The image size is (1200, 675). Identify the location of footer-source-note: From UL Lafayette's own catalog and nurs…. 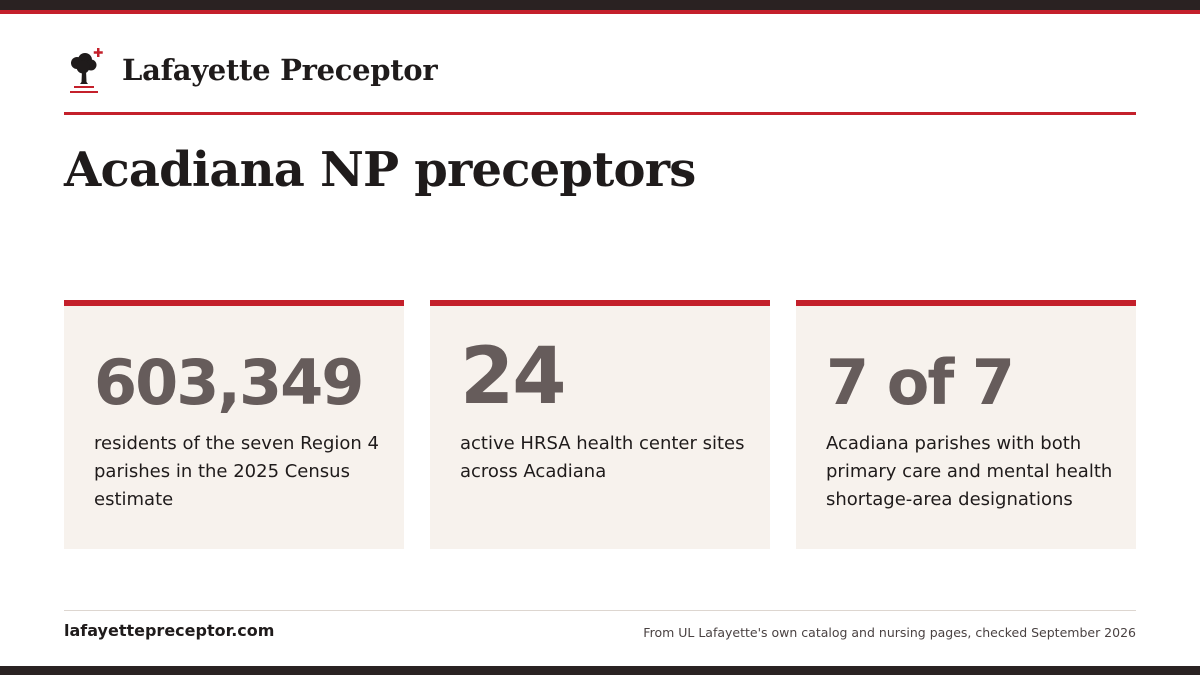
(889, 632).